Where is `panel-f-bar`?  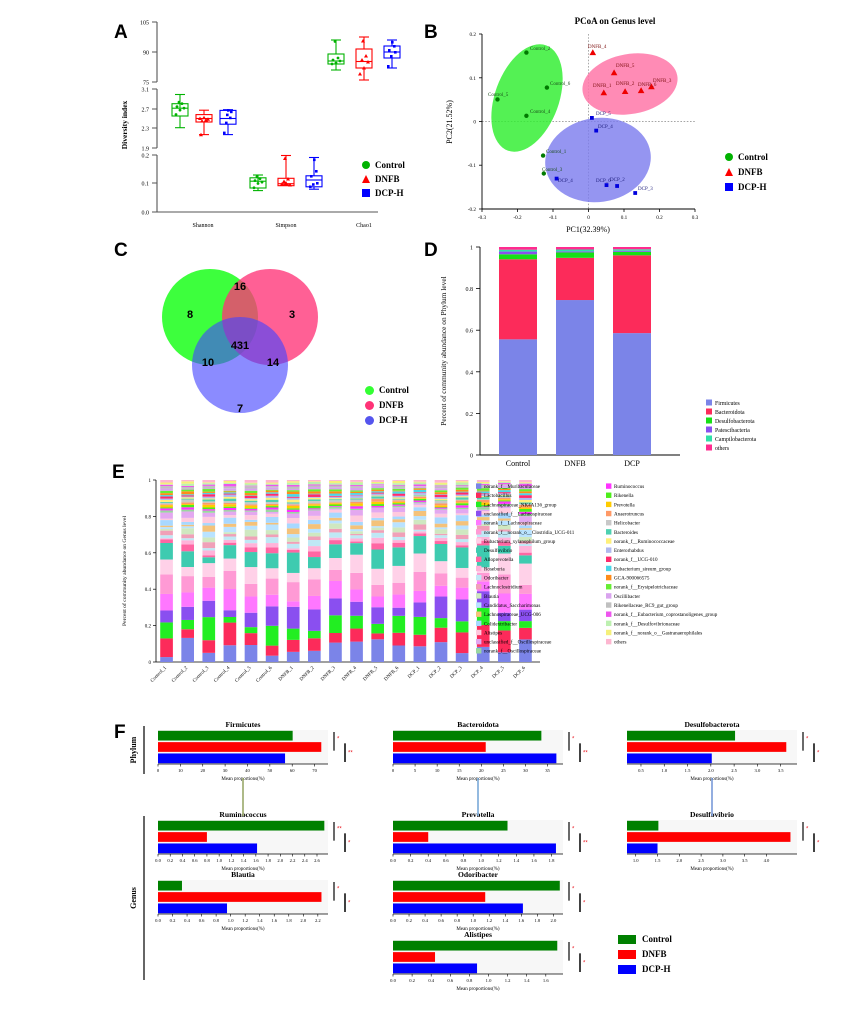
panel-f-bar is located at coordinates (643, 825).